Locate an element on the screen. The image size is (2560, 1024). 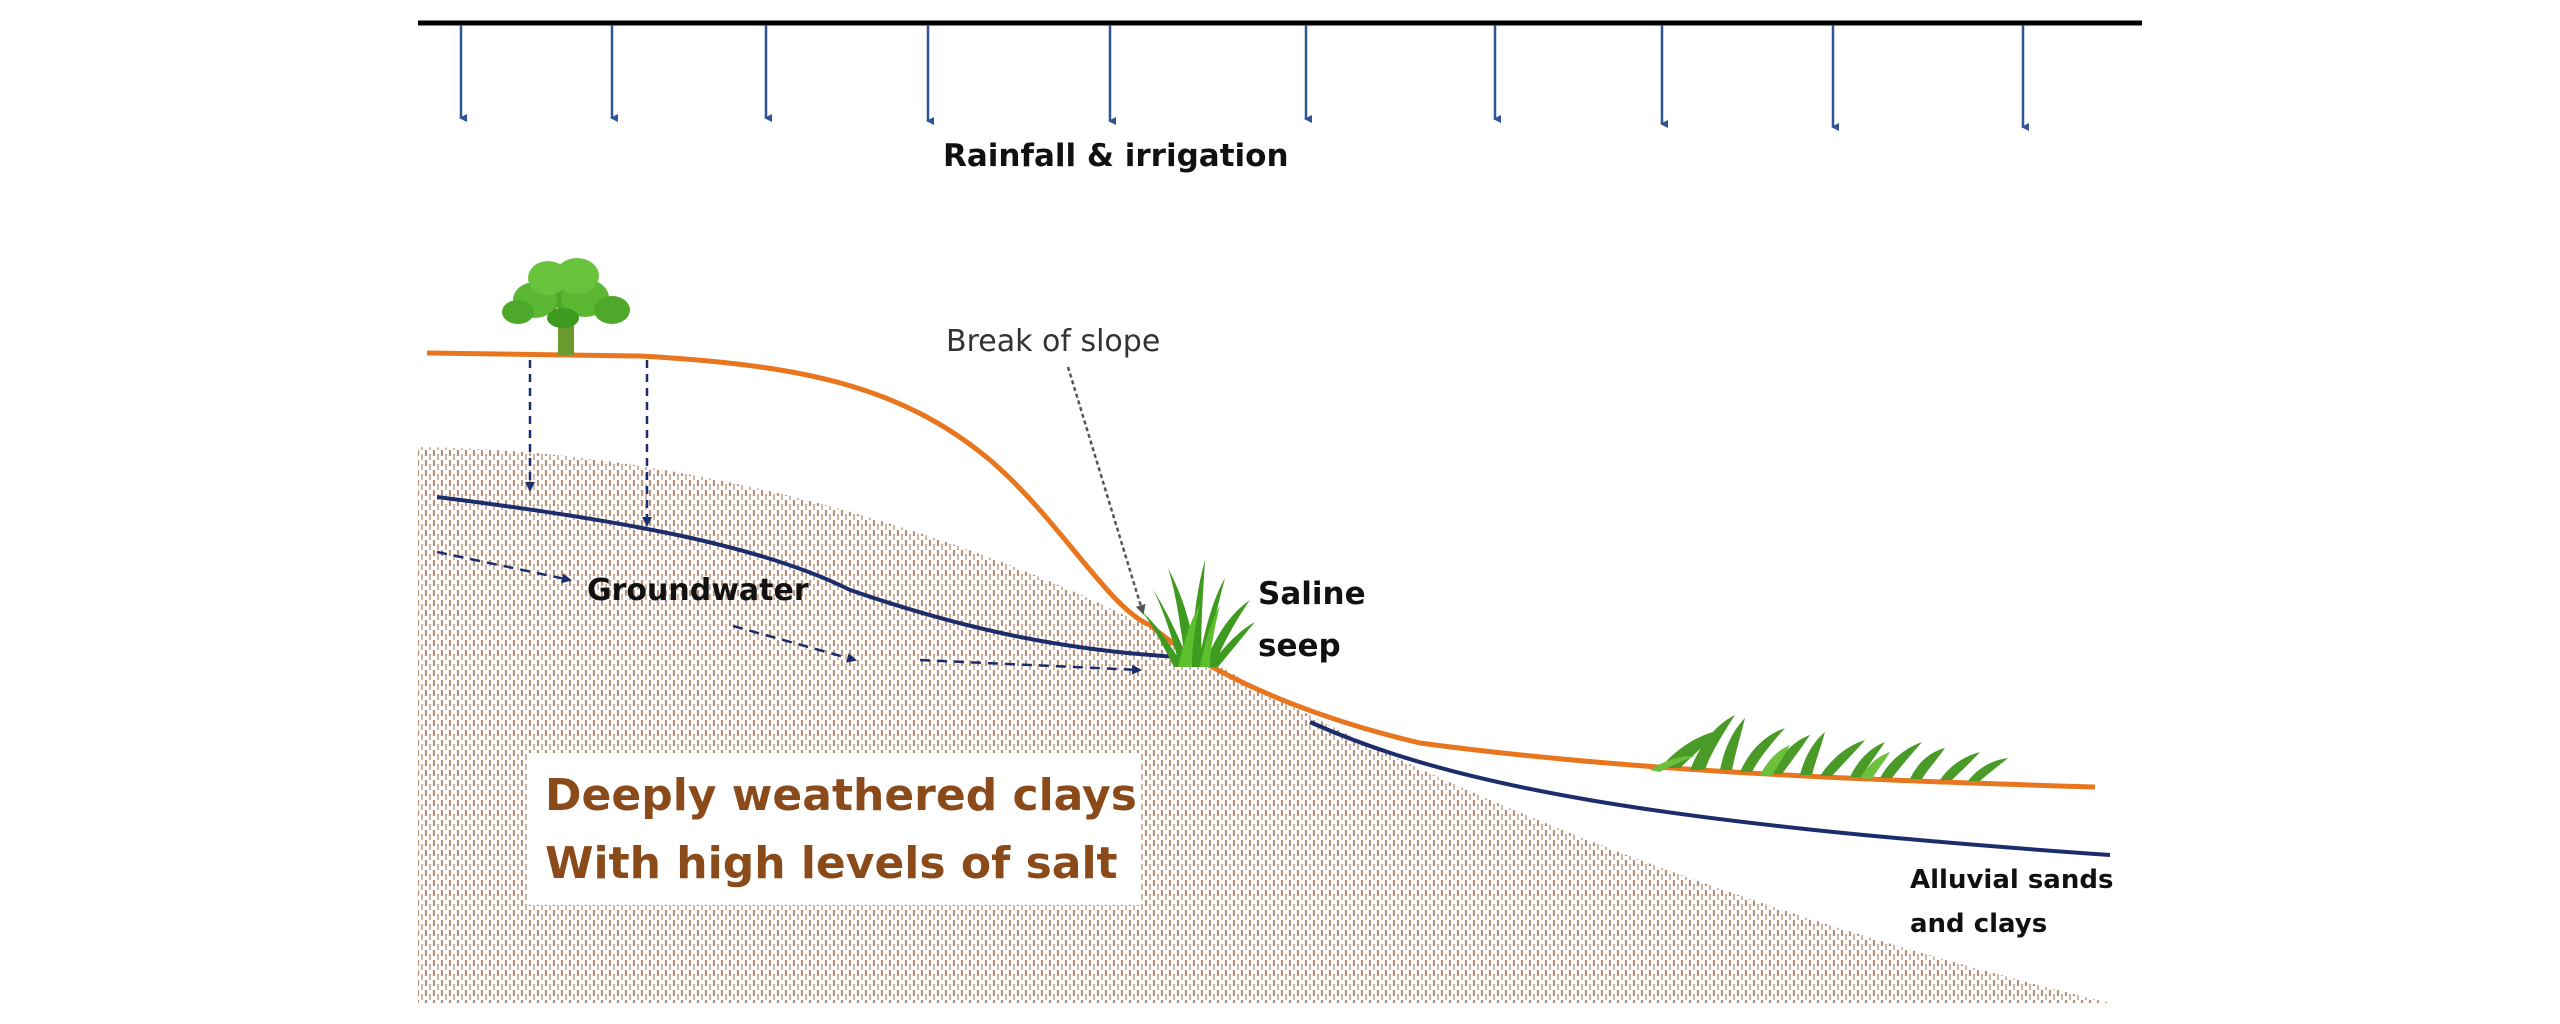
infiltration-arrows is located at coordinates (588, 443).